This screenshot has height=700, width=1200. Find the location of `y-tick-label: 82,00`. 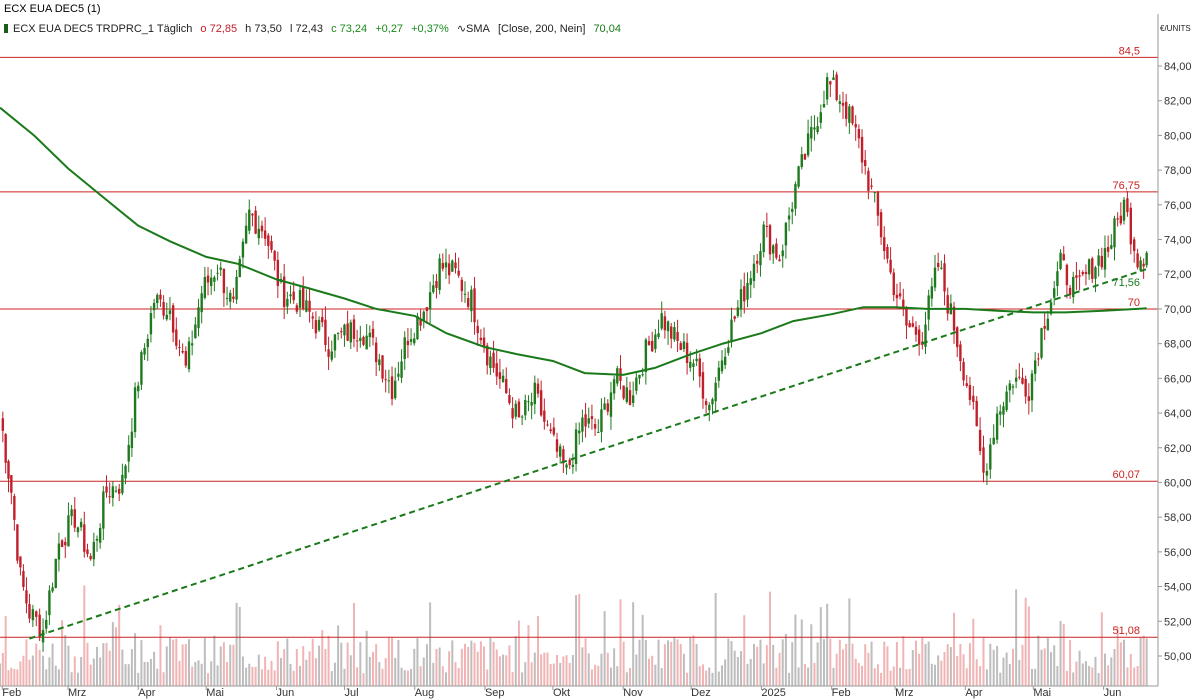

y-tick-label: 82,00 is located at coordinates (1178, 102).